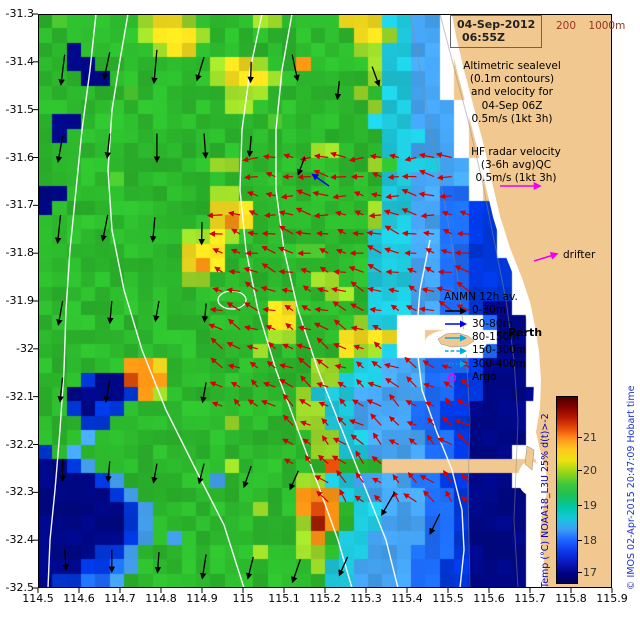 This screenshot has height=630, width=640. Describe the element at coordinates (496, 24) in the screenshot. I see `date-label: 04-Sep-2012` at that location.